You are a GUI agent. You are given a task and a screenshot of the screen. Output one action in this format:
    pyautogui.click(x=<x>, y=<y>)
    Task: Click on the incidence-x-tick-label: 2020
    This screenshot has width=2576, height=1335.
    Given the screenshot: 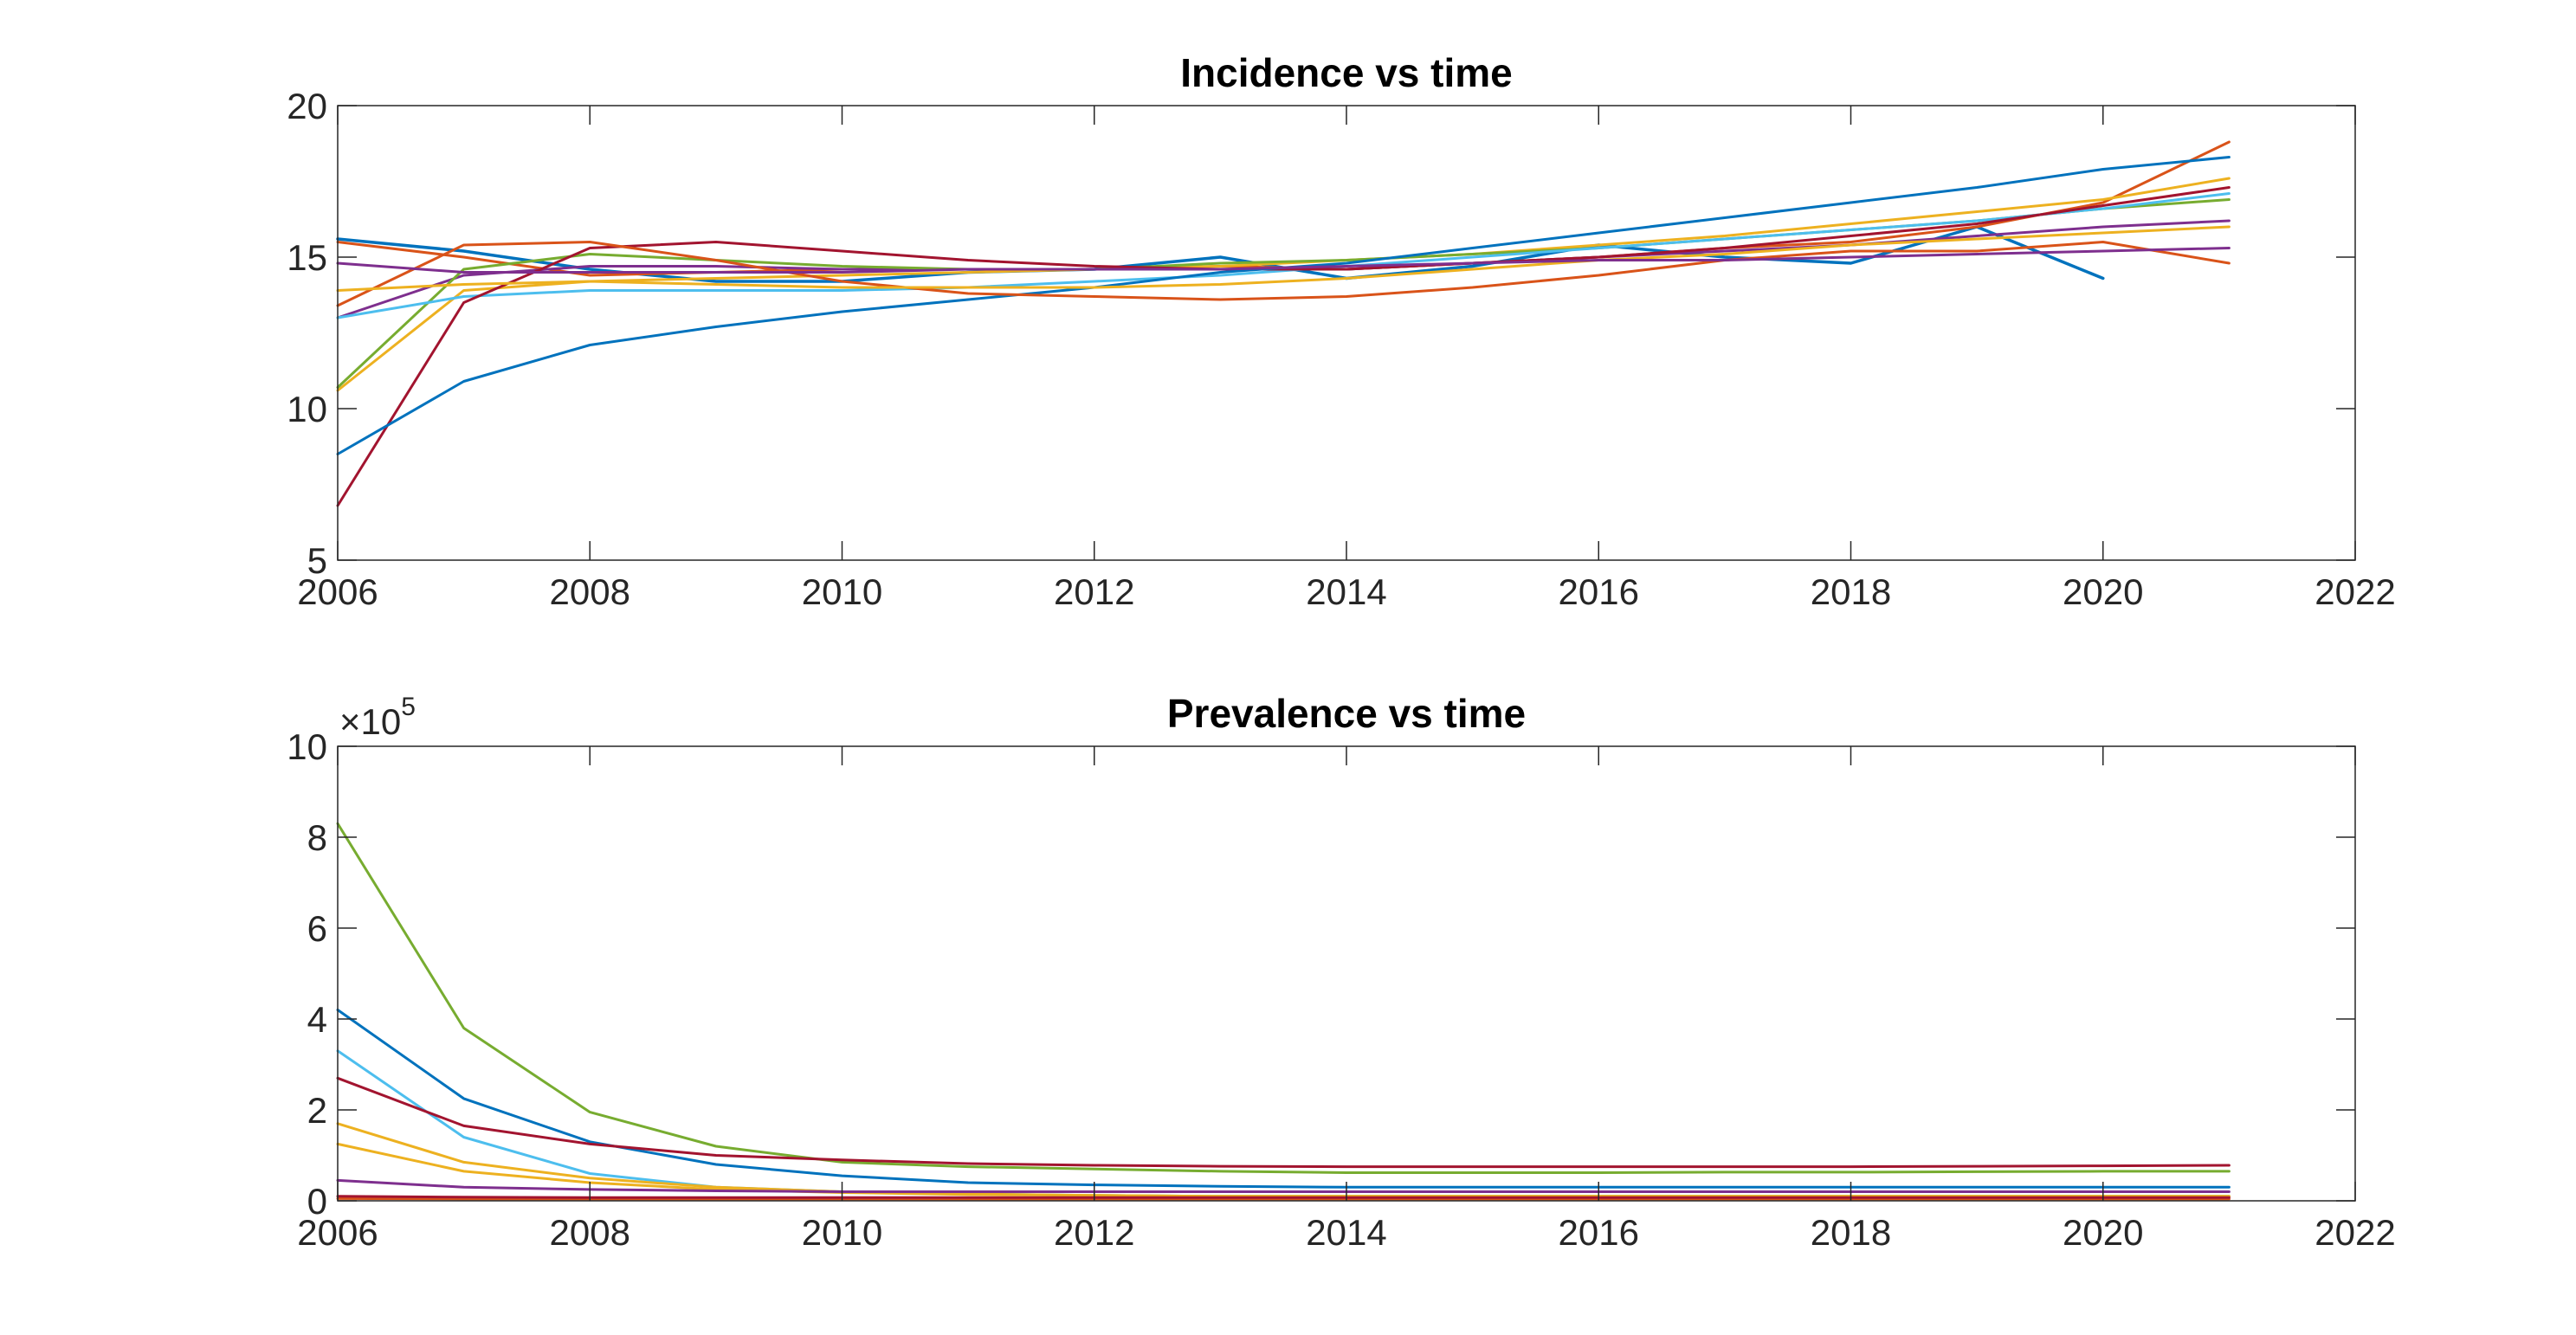 What is the action you would take?
    pyautogui.click(x=2103, y=591)
    